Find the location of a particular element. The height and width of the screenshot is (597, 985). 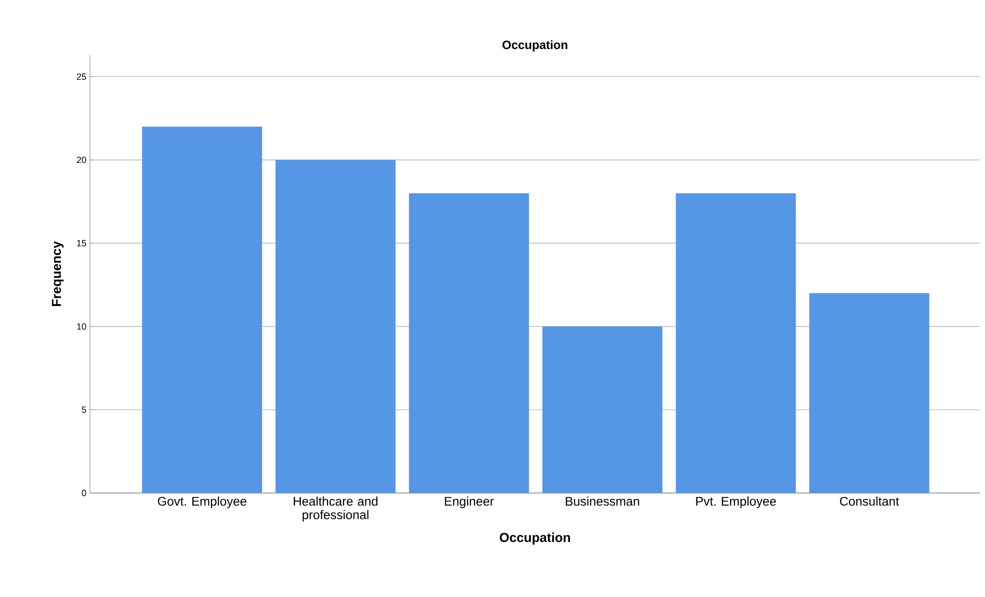

y-tick-label: 10 is located at coordinates (81, 326).